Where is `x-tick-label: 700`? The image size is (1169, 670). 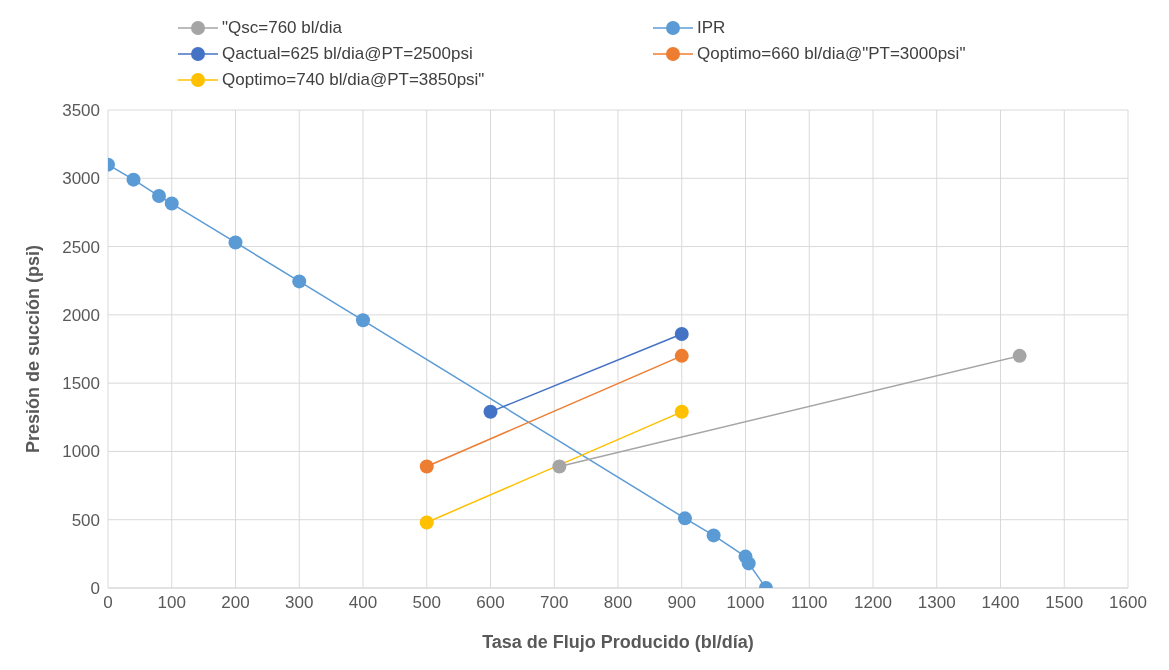
x-tick-label: 700 is located at coordinates (554, 603).